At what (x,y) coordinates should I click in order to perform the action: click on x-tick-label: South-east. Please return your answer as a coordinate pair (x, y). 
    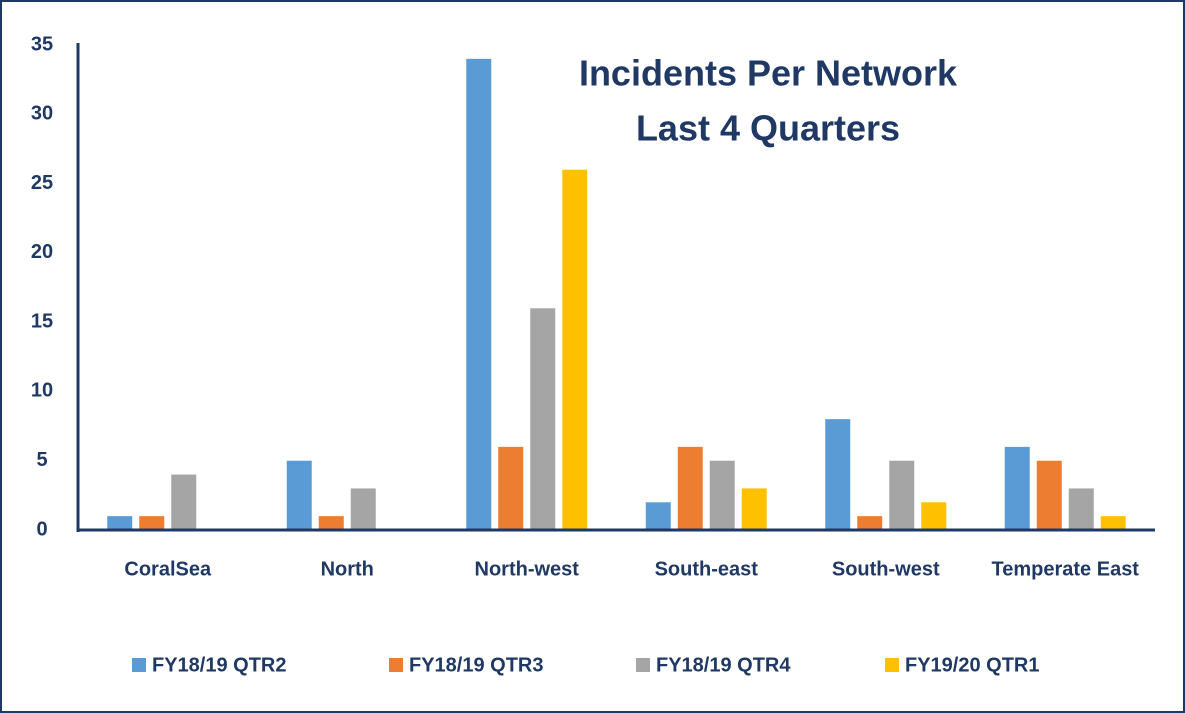
    Looking at the image, I should click on (707, 569).